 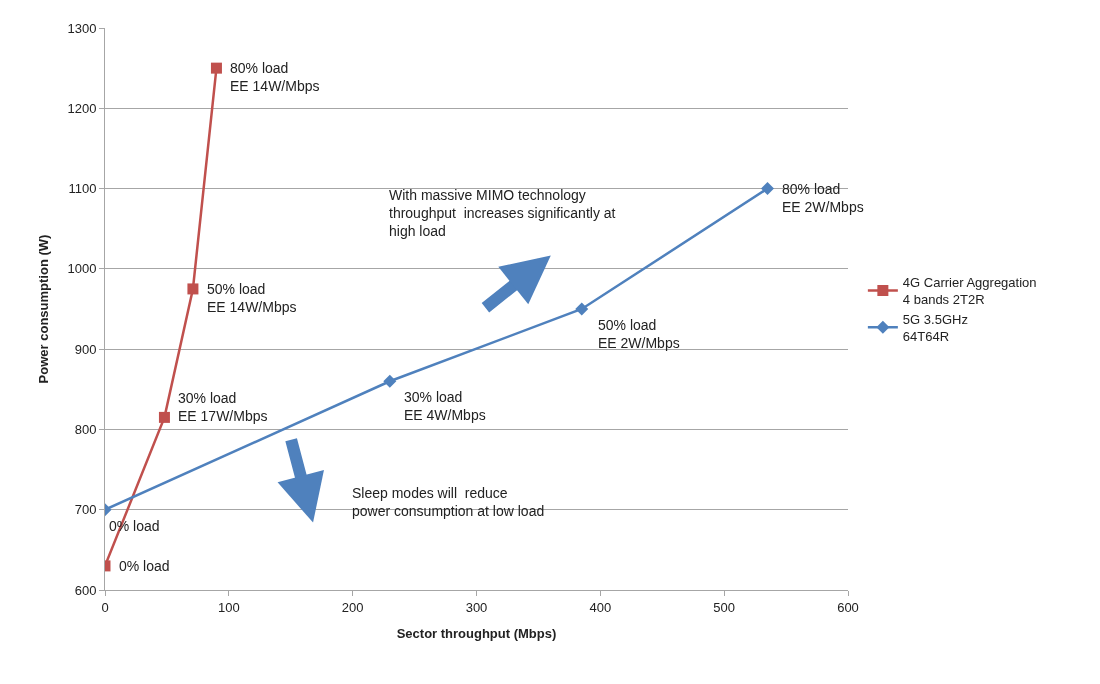 I want to click on annotation: 80% load EE 14W/Mbps, so click(x=275, y=77).